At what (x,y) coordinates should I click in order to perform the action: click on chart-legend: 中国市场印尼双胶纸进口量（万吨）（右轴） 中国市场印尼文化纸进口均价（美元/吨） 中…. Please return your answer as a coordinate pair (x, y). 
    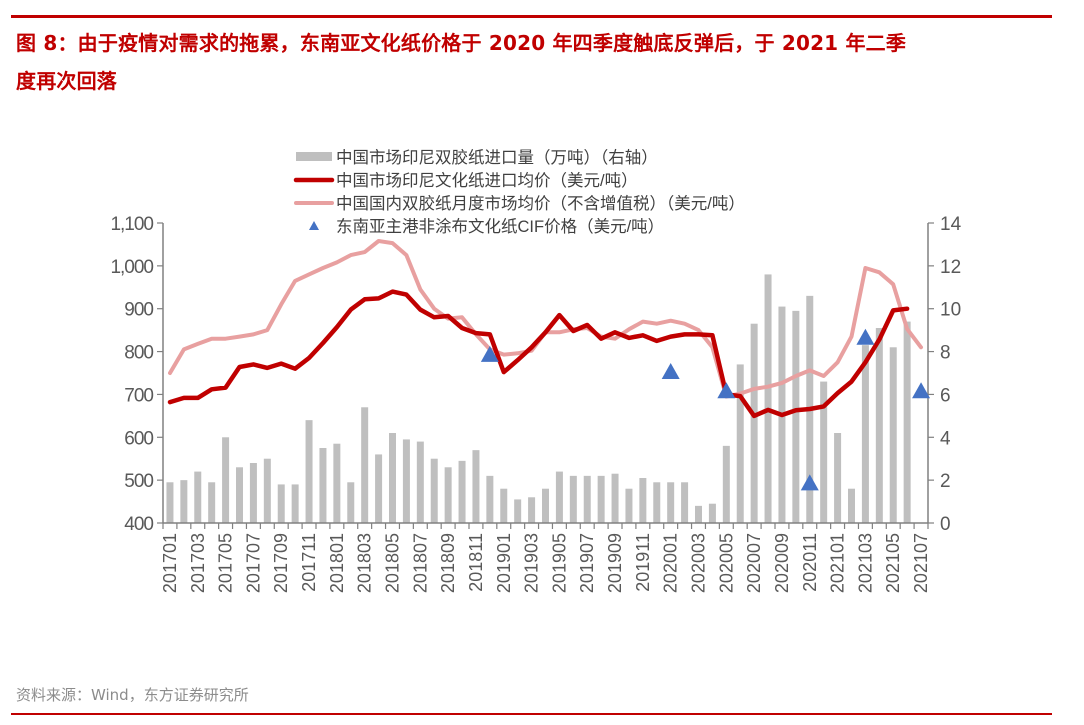
    Looking at the image, I should click on (519, 192).